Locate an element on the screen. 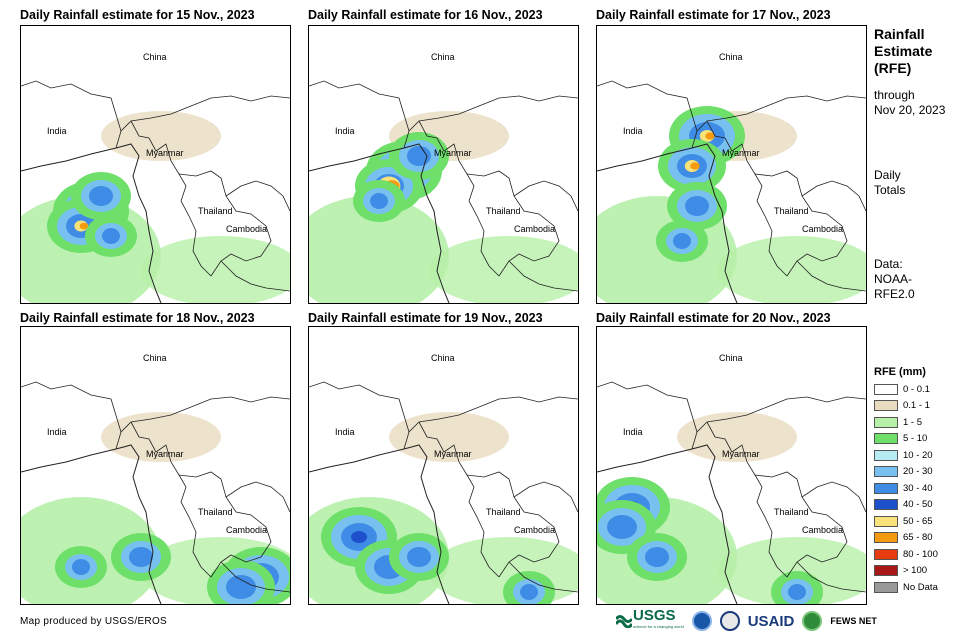  legend-item: 40 - 50 is located at coordinates (903, 505).